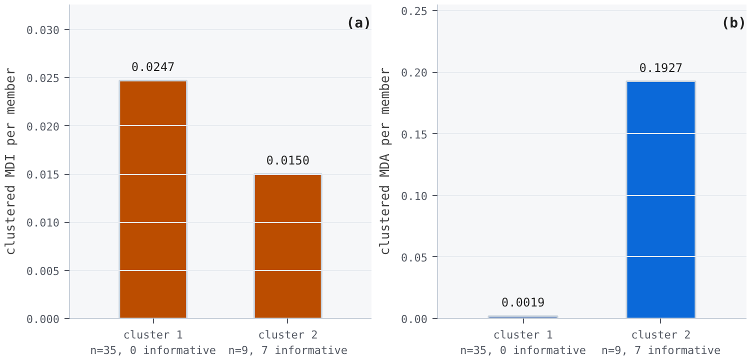 This screenshot has width=750, height=360. What do you see at coordinates (153, 67) in the screenshot?
I see `text: 0.0247` at bounding box center [153, 67].